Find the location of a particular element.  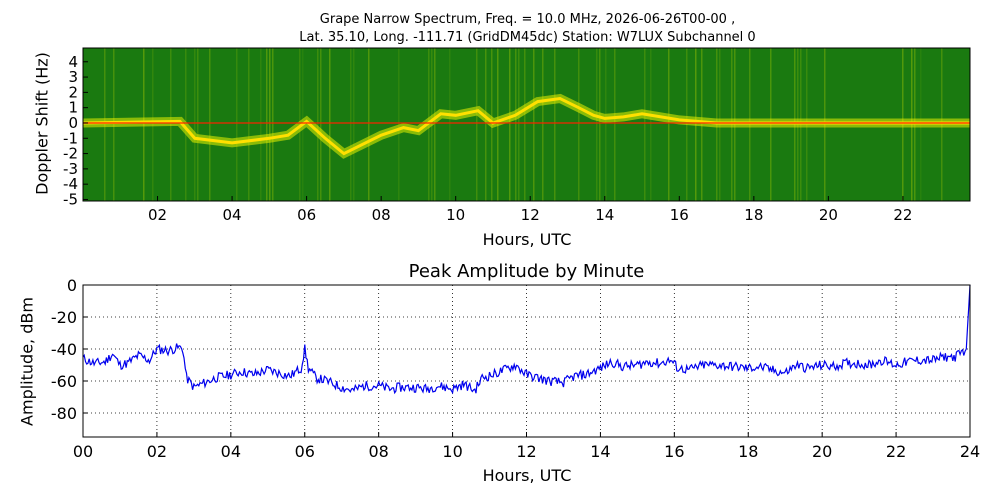

spectrogram-x-tick-label: 18 is located at coordinates (753, 215).